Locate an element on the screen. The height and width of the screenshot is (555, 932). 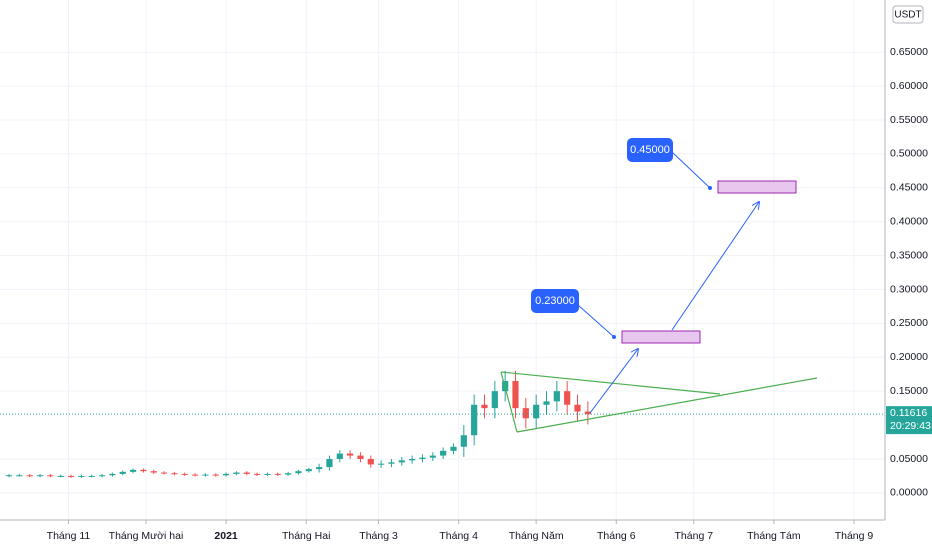
countdown-label: 20:29:43 is located at coordinates (910, 426).